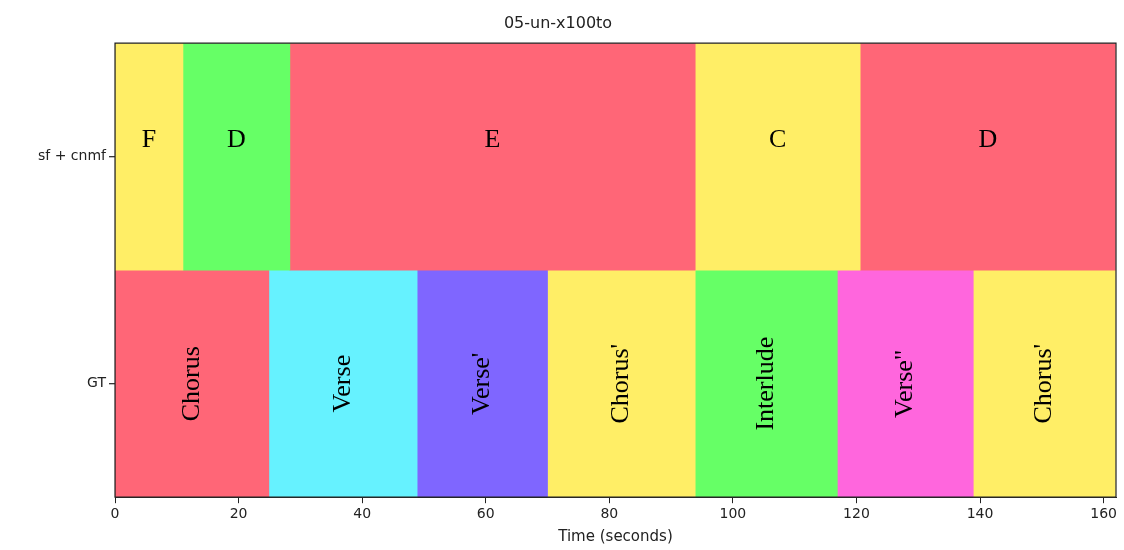 The width and height of the screenshot is (1124, 550). What do you see at coordinates (492, 138) in the screenshot?
I see `data-label: E` at bounding box center [492, 138].